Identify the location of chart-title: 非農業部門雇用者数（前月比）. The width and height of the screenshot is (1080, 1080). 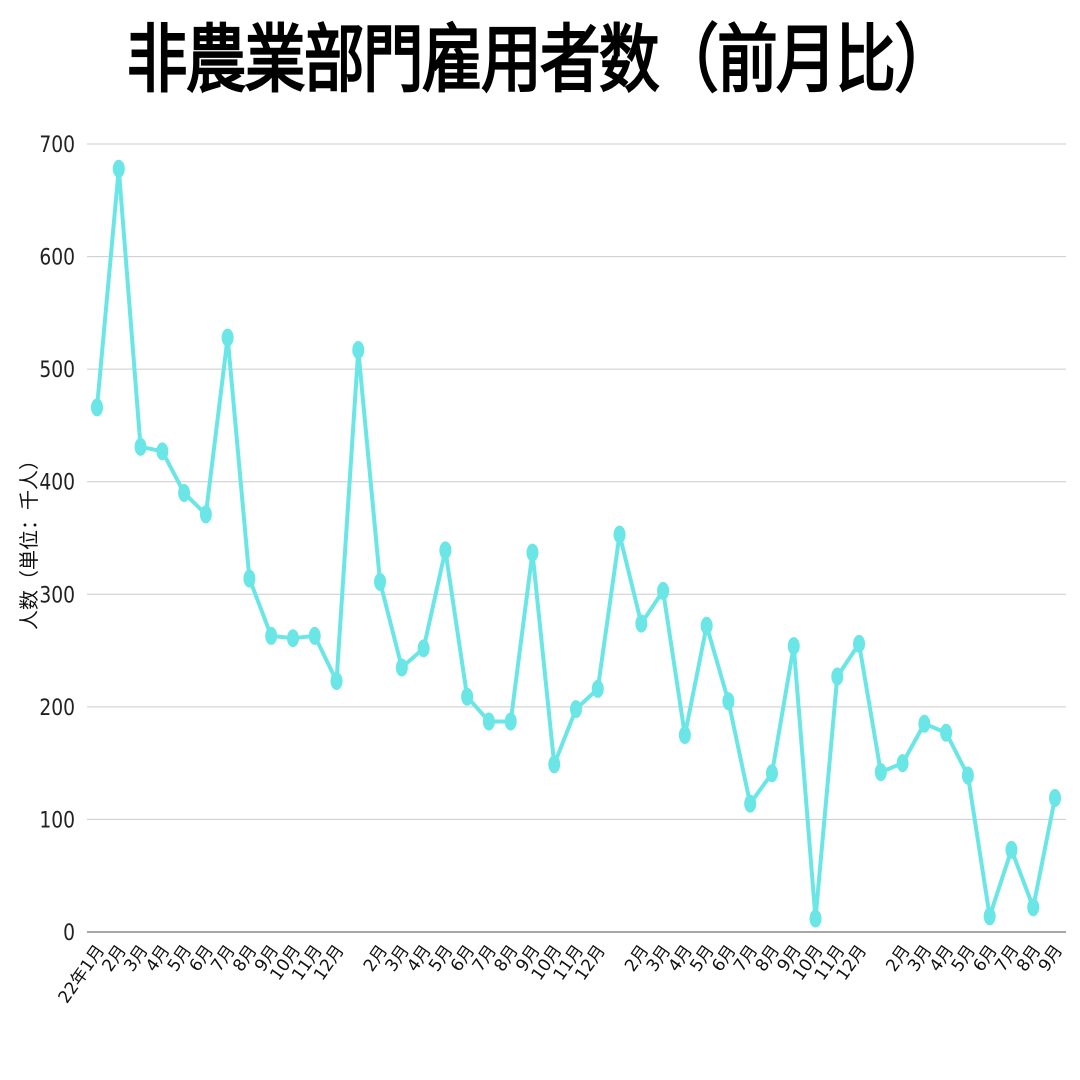
(540, 60).